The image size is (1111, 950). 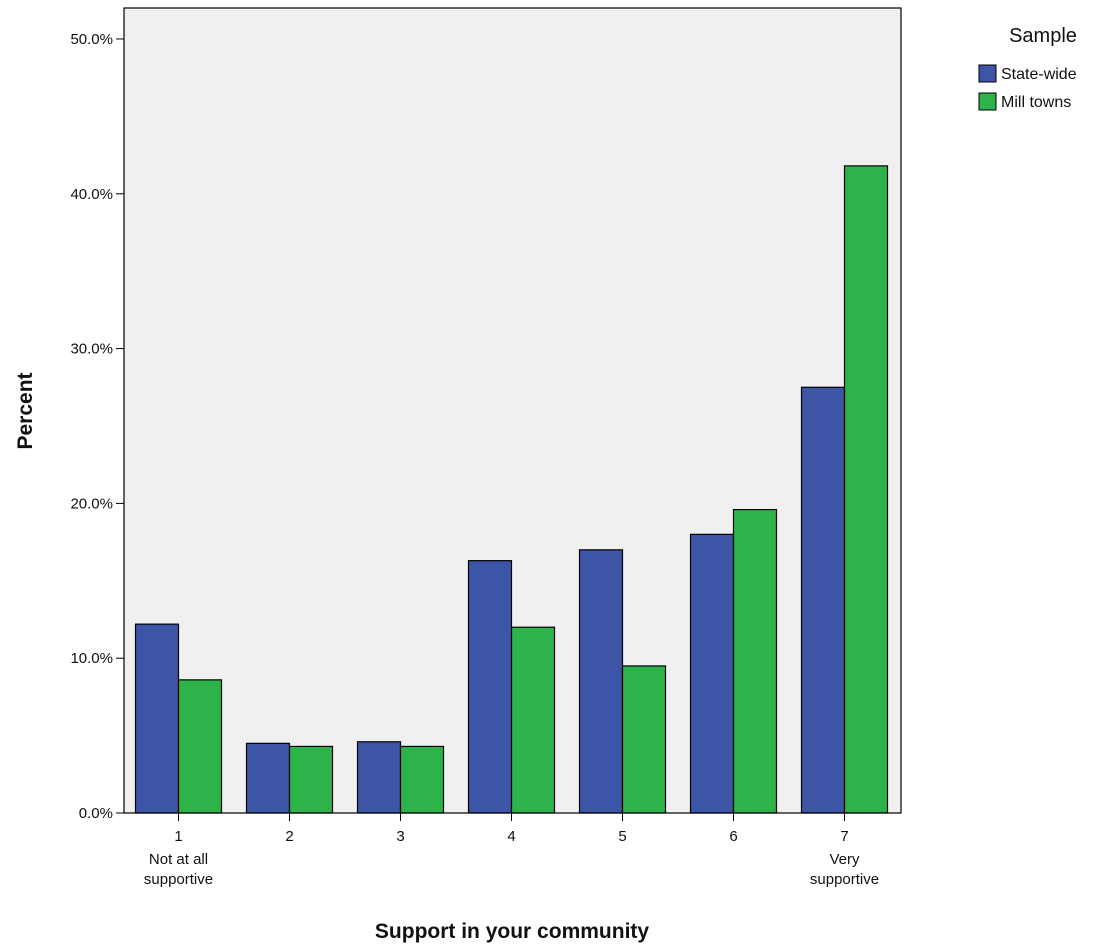 I want to click on y-tick-label: 10.0%, so click(x=91, y=658).